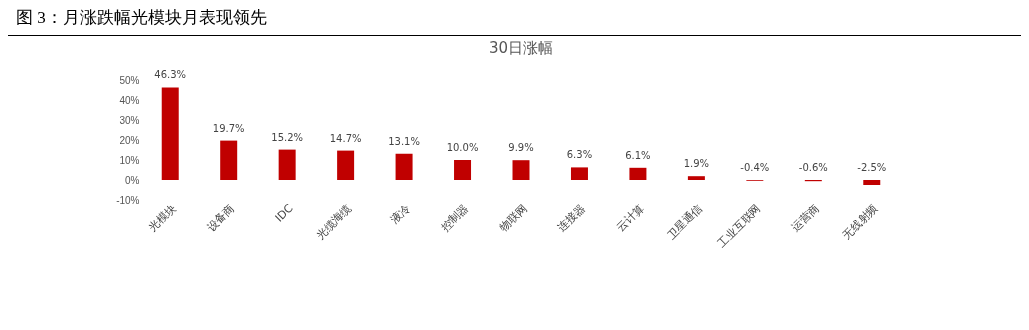 The height and width of the screenshot is (330, 1029). Describe the element at coordinates (162, 218) in the screenshot. I see `x-tick-label: 光模块` at that location.